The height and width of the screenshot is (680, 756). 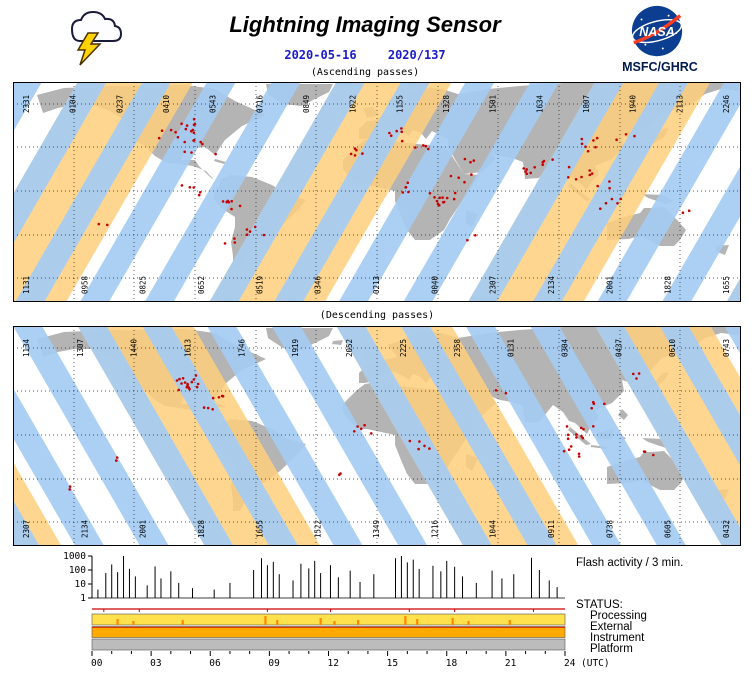 I want to click on date-line: 2020-05-16 2020/137, so click(x=365, y=55).